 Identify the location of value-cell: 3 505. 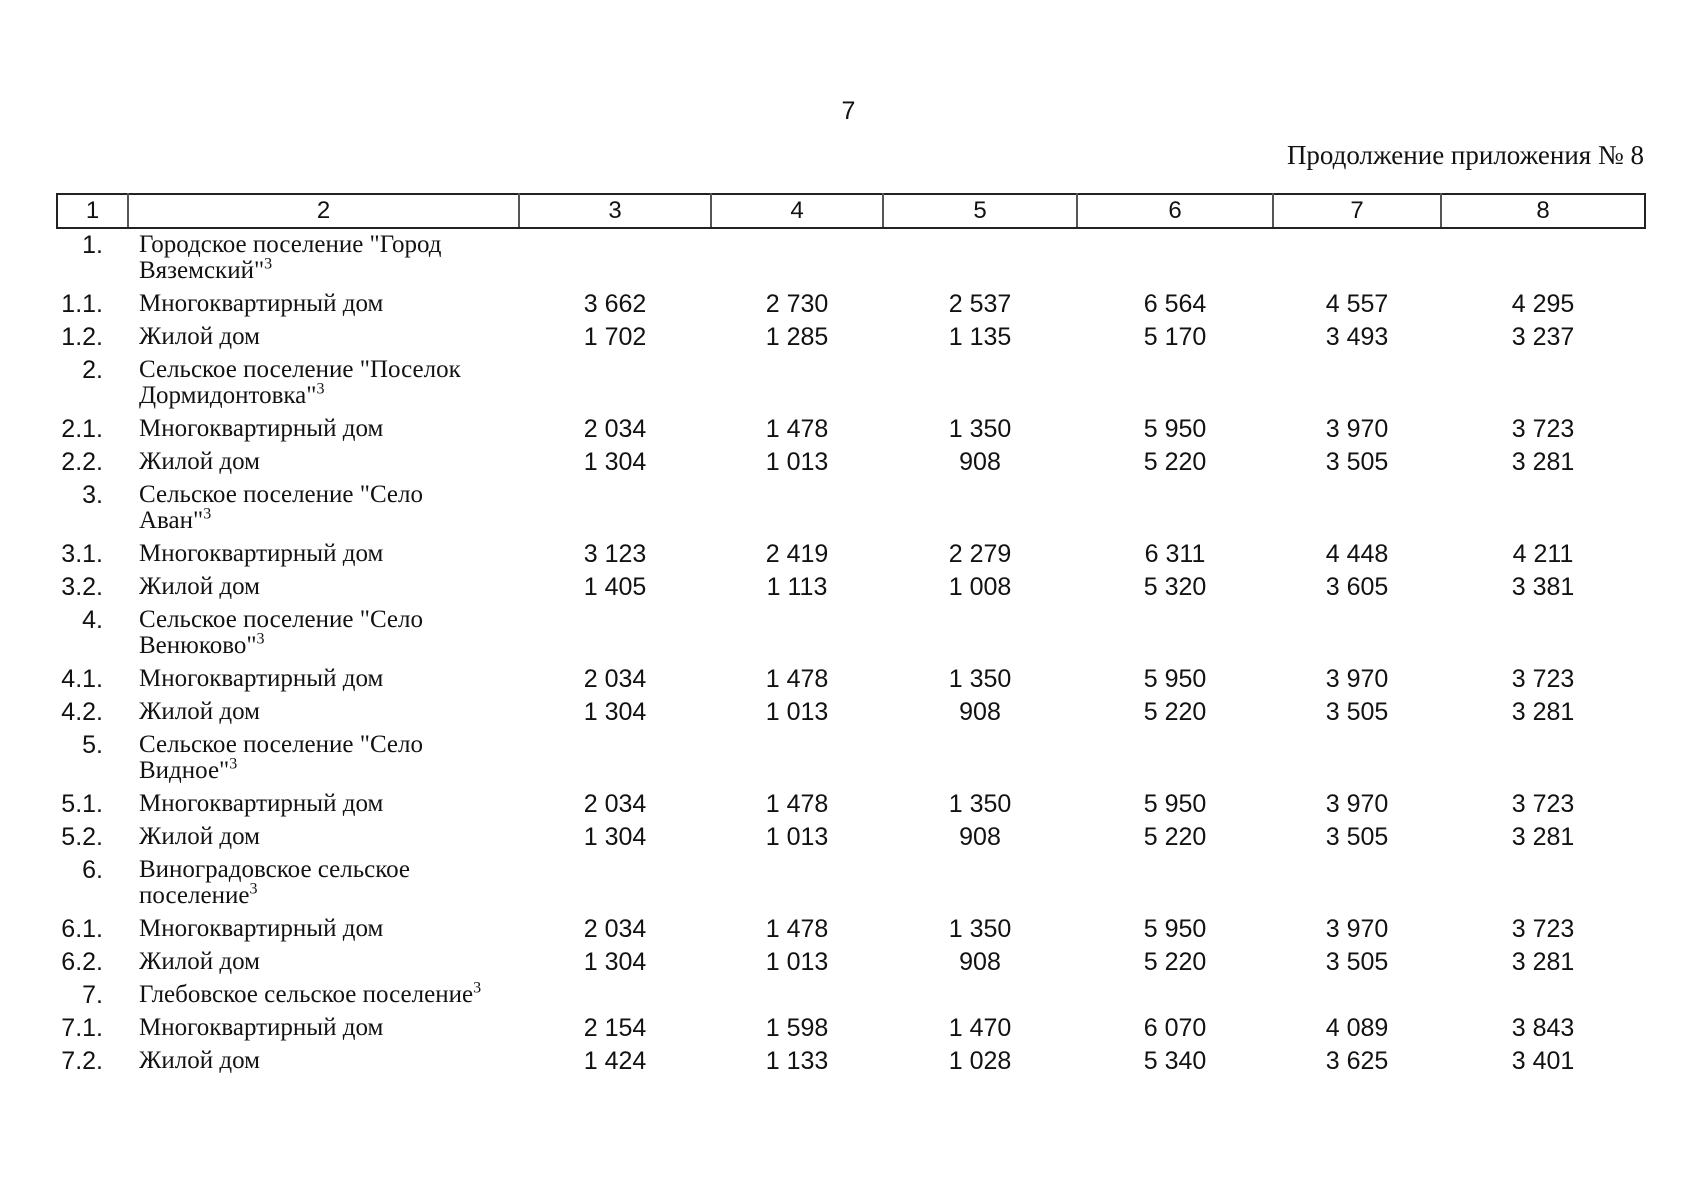
(1357, 837).